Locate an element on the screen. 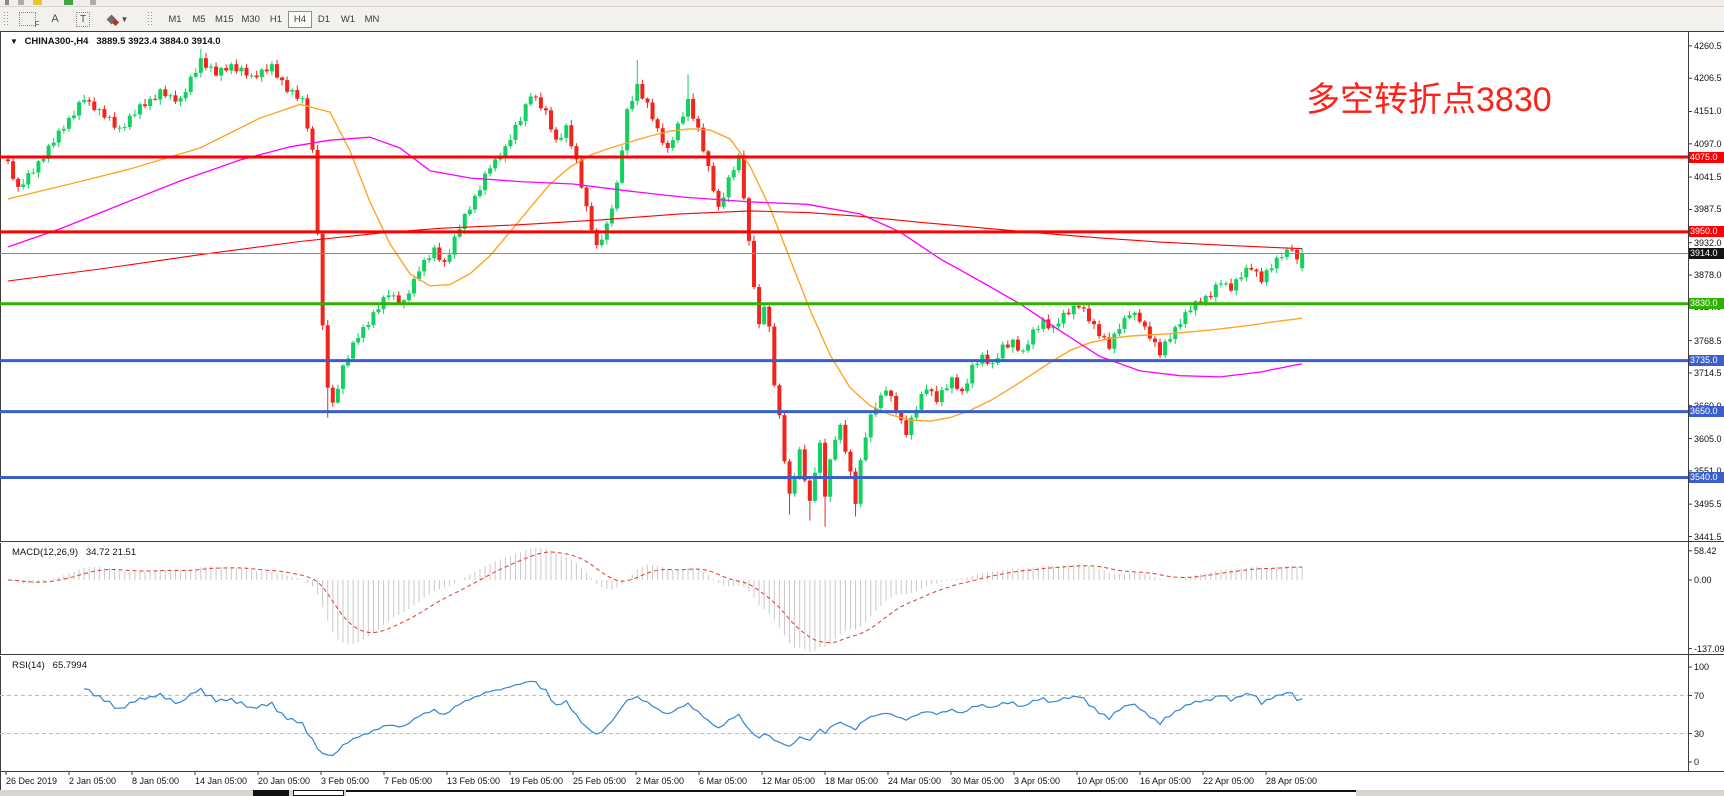  collapse-triangle-icon: ▼ is located at coordinates (14, 41).